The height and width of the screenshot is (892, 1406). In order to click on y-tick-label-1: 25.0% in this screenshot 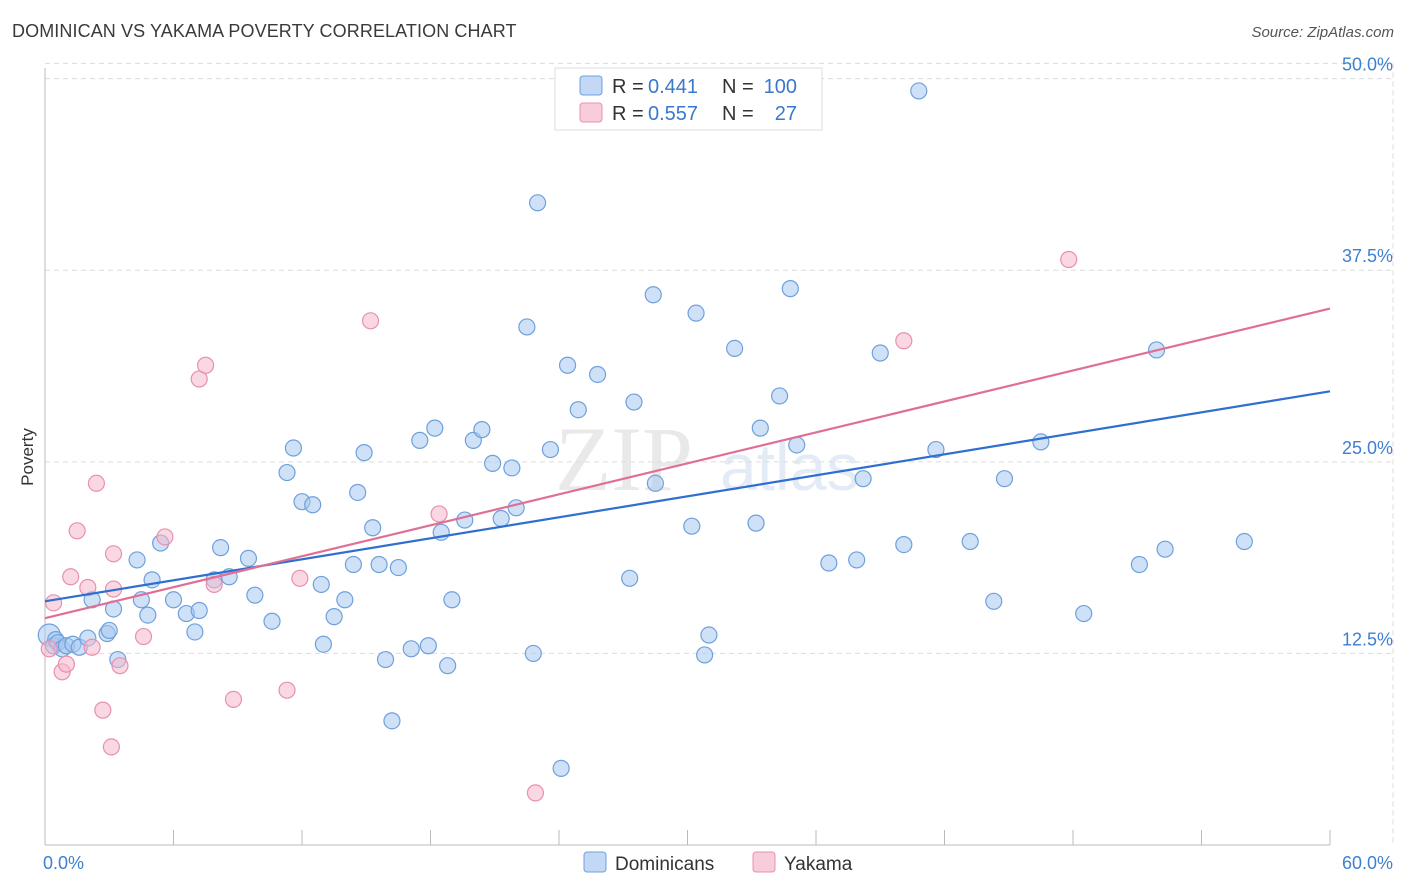, I will do `click(1367, 448)`.